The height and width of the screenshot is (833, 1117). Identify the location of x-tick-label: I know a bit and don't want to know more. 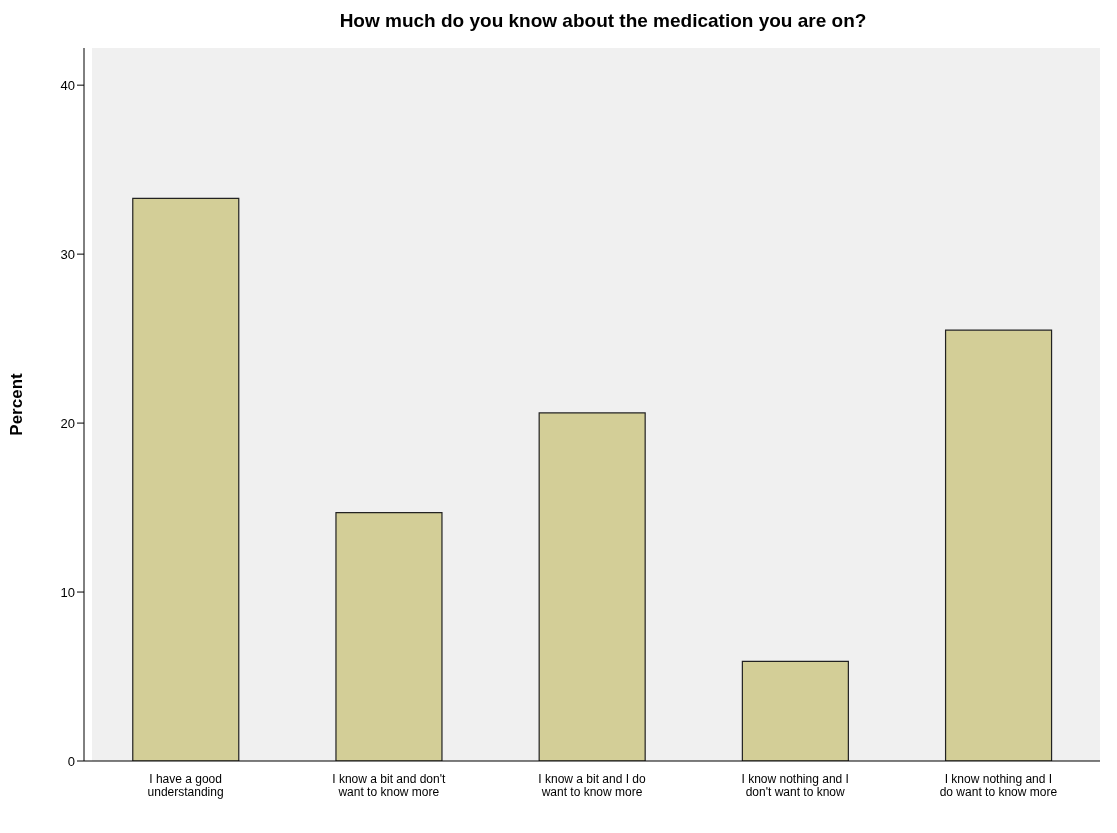
(389, 785).